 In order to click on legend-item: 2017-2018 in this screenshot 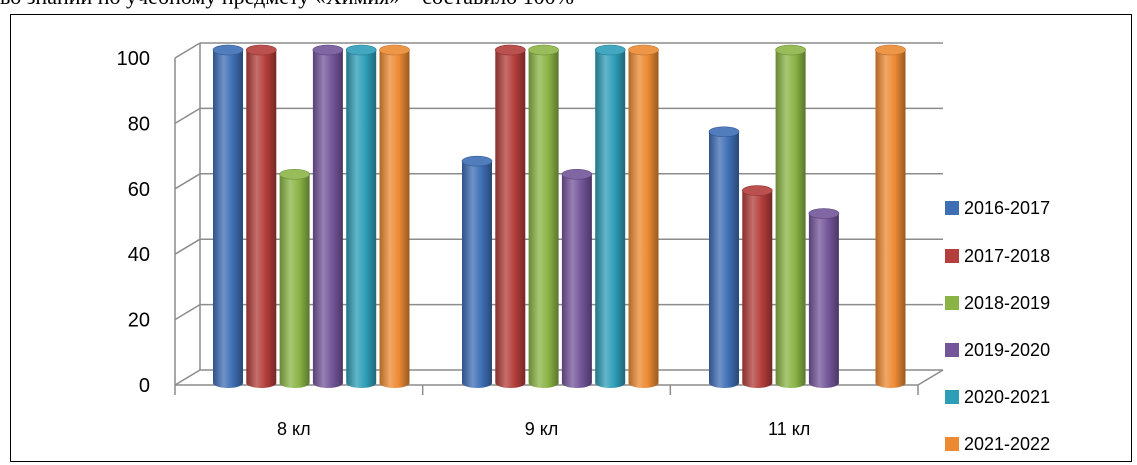, I will do `click(997, 256)`.